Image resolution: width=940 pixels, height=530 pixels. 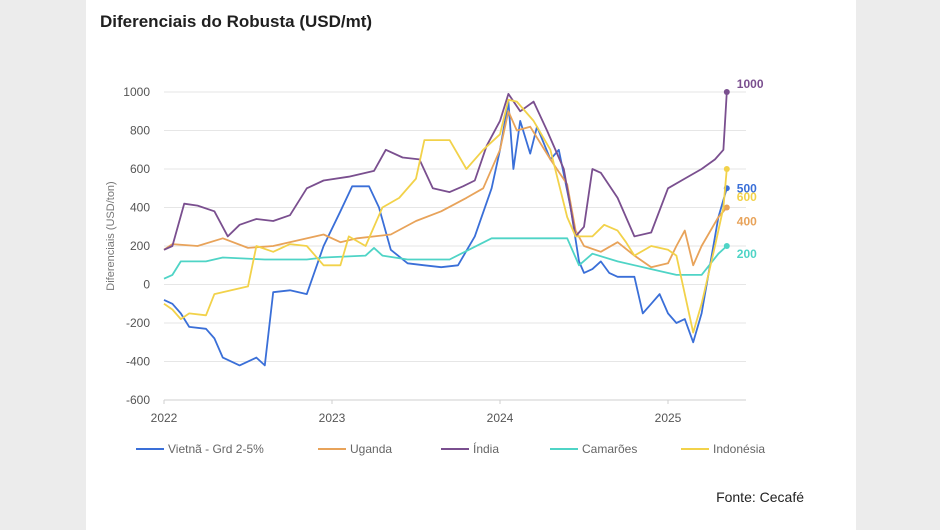 What do you see at coordinates (747, 188) in the screenshot?
I see `series-end-label: 500` at bounding box center [747, 188].